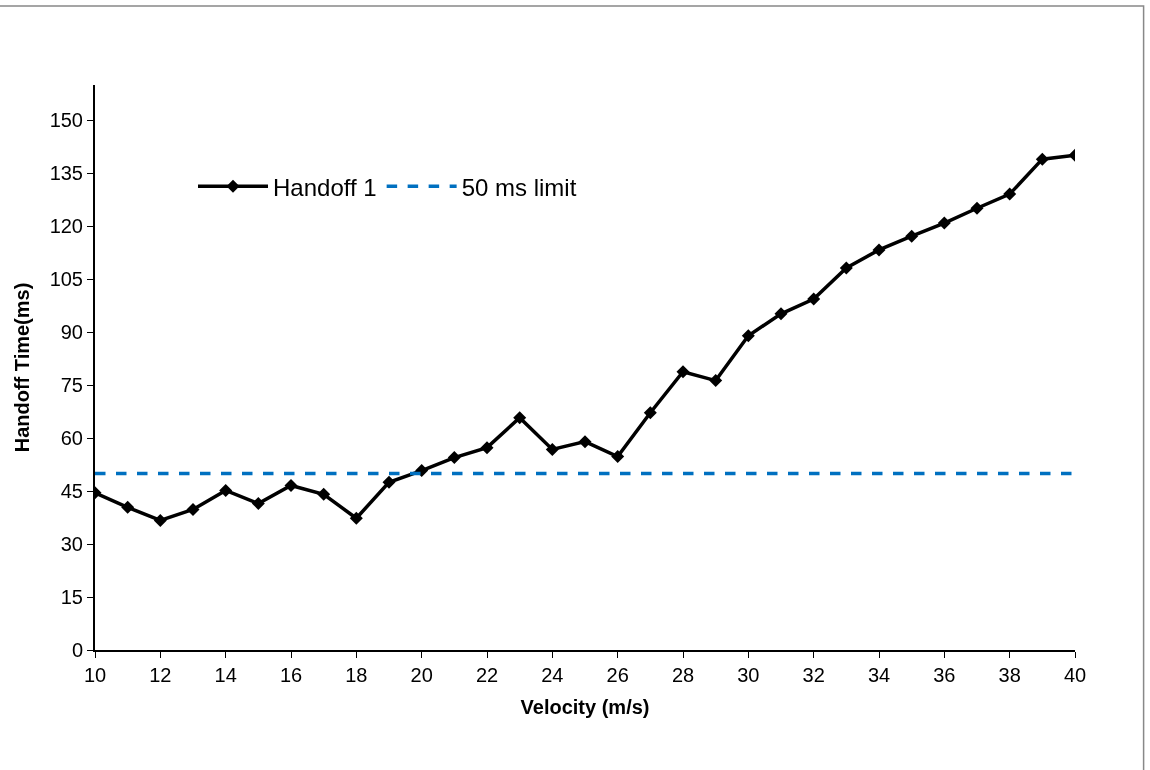 The height and width of the screenshot is (770, 1150). What do you see at coordinates (748, 675) in the screenshot?
I see `x-tick-label: 30` at bounding box center [748, 675].